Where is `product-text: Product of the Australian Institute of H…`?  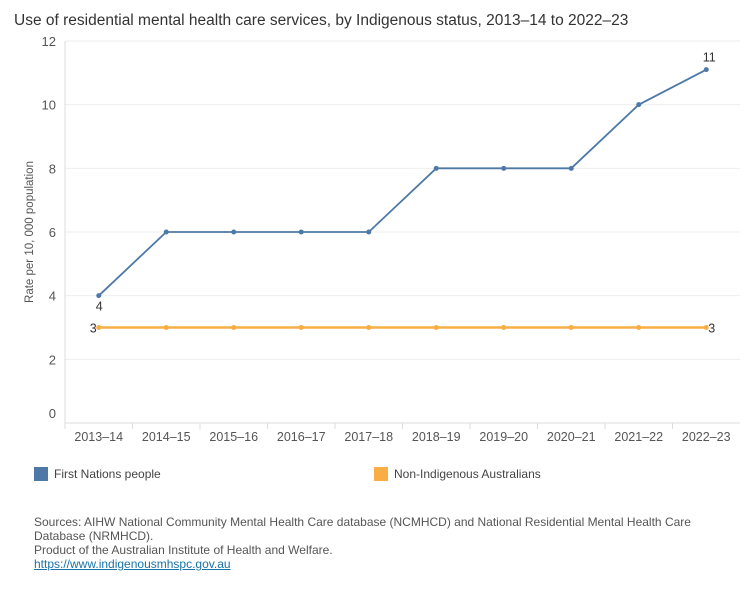
product-text: Product of the Australian Institute of H… is located at coordinates (183, 550).